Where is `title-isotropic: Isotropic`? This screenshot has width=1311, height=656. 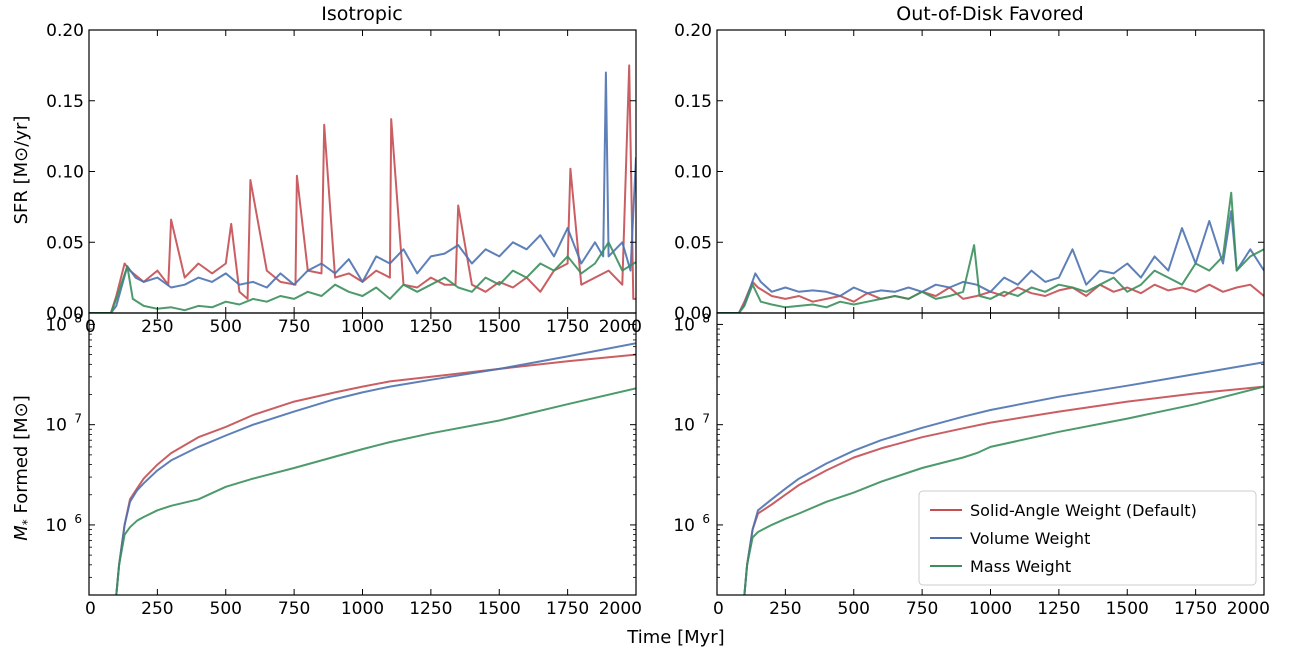 title-isotropic: Isotropic is located at coordinates (361, 14).